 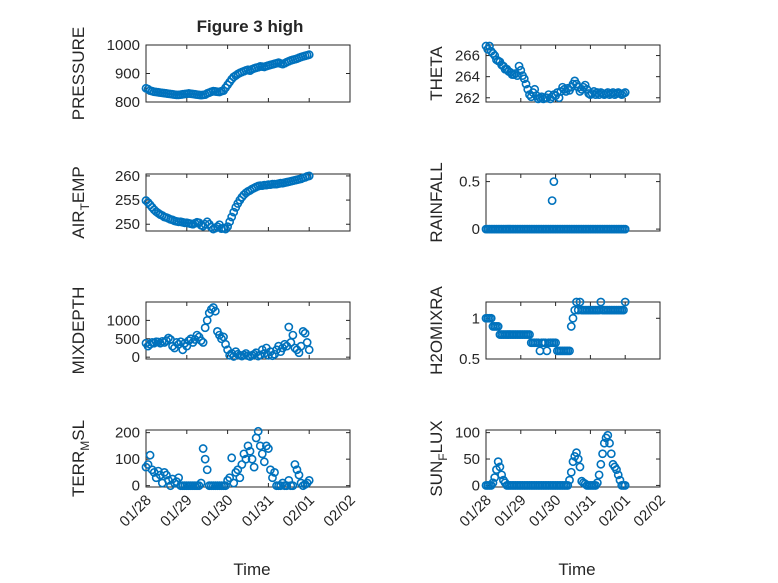 I want to click on y-axis-label: SUNFLUX, so click(x=438, y=458).